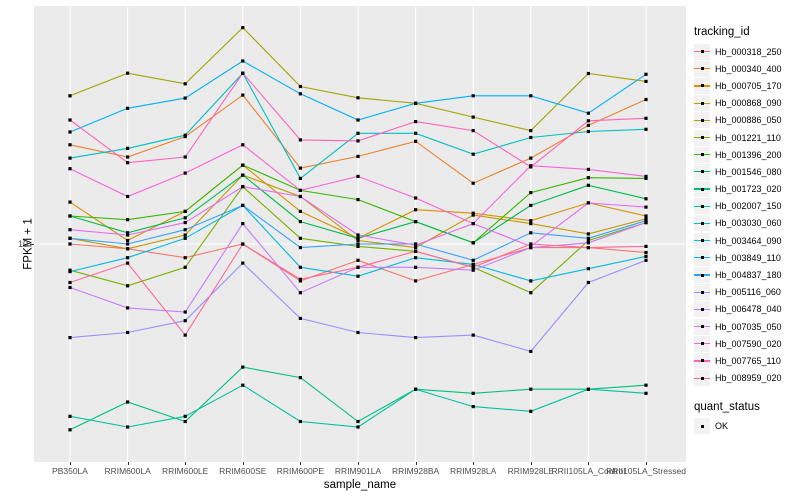 The width and height of the screenshot is (800, 500). Describe the element at coordinates (746, 171) in the screenshot. I see `legend-item: Hb_001546_080` at that location.